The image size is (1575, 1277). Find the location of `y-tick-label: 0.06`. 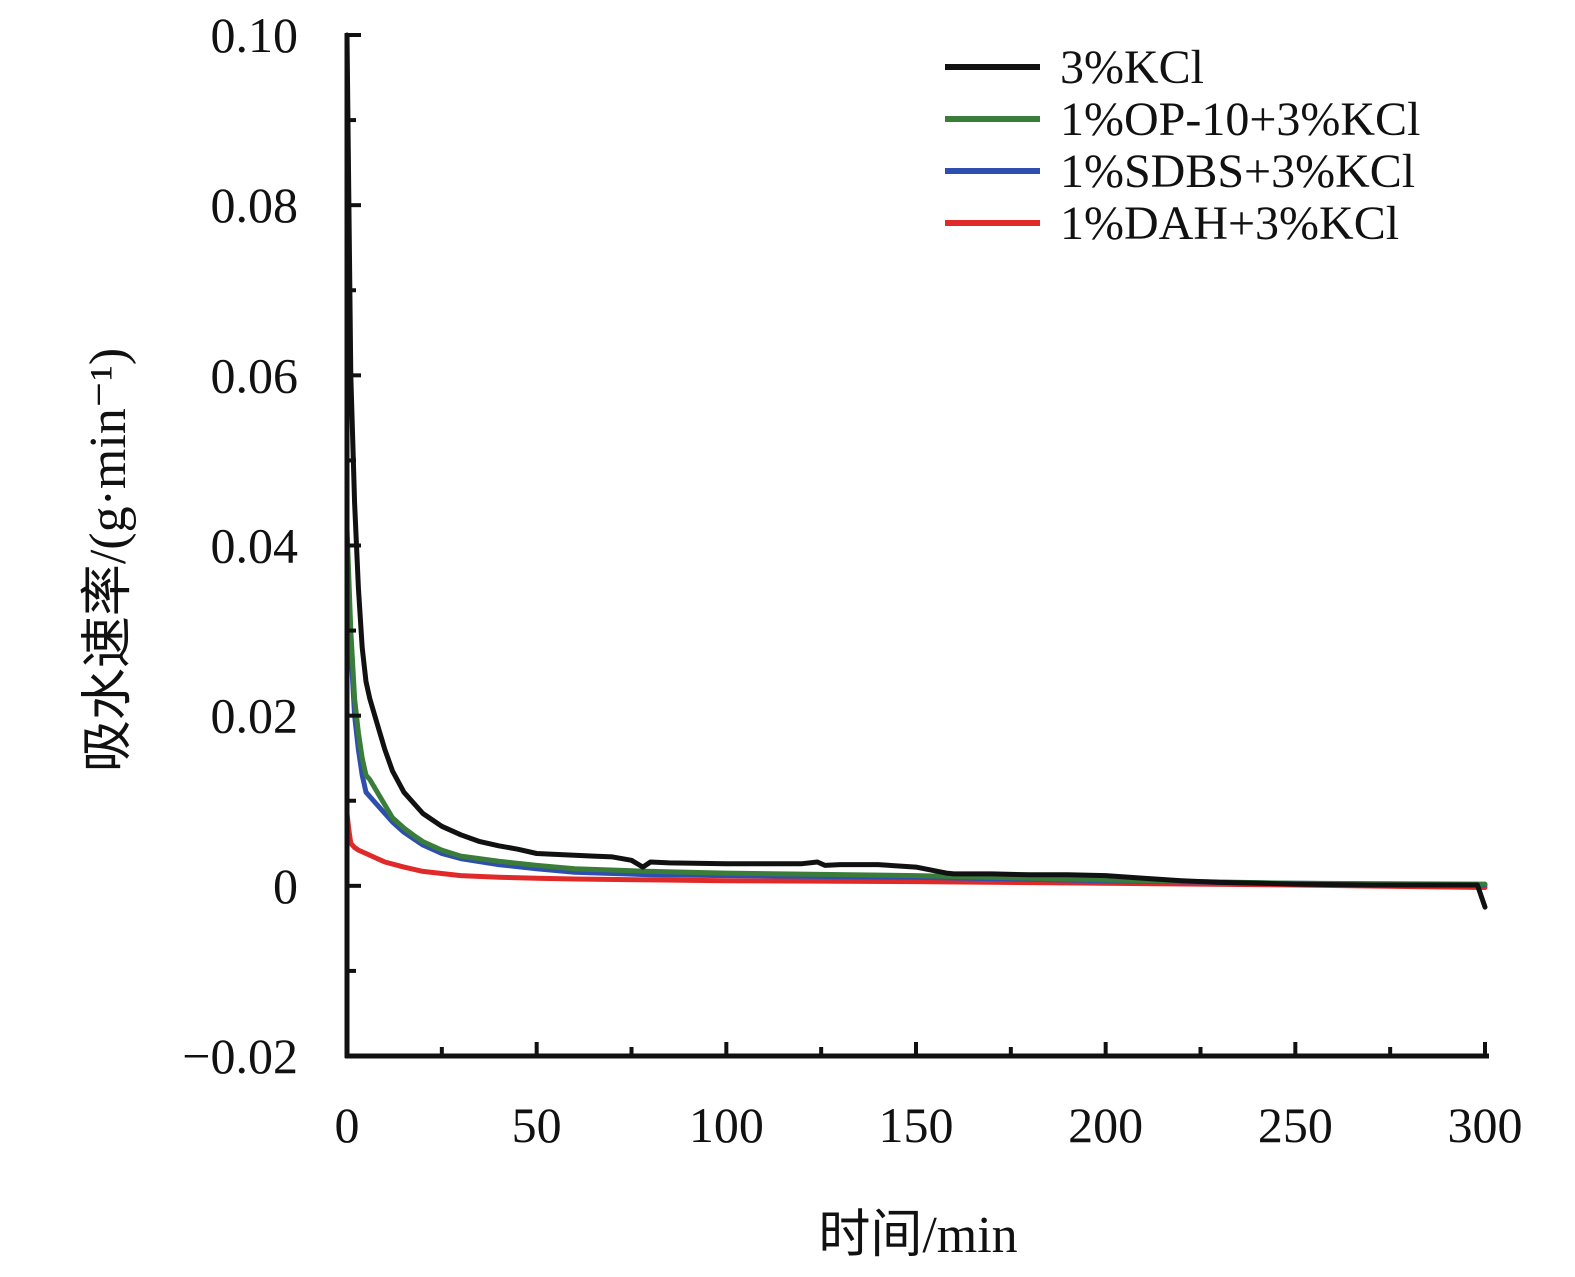

y-tick-label: 0.06 is located at coordinates (255, 375).